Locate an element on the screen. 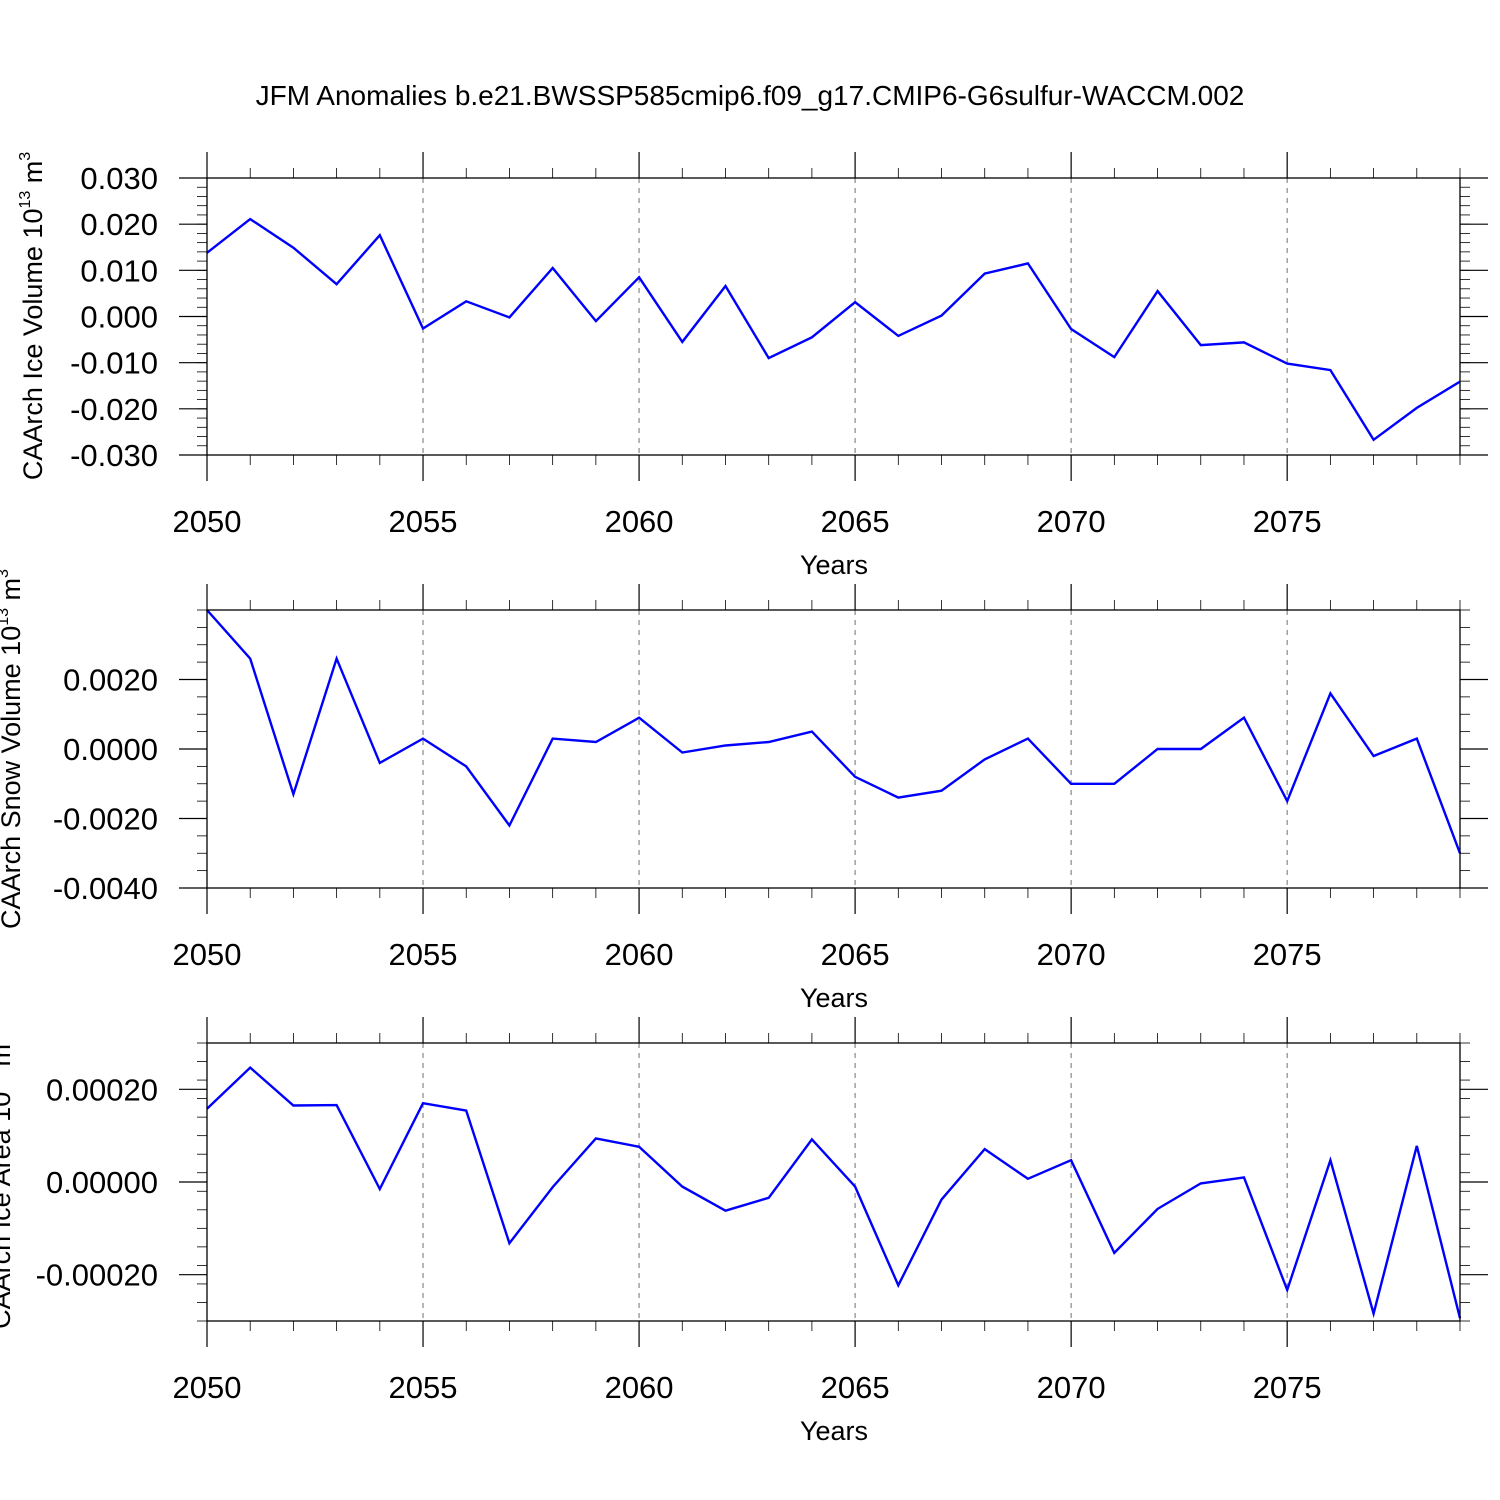  y-tick-label: -0.020 is located at coordinates (114, 409).